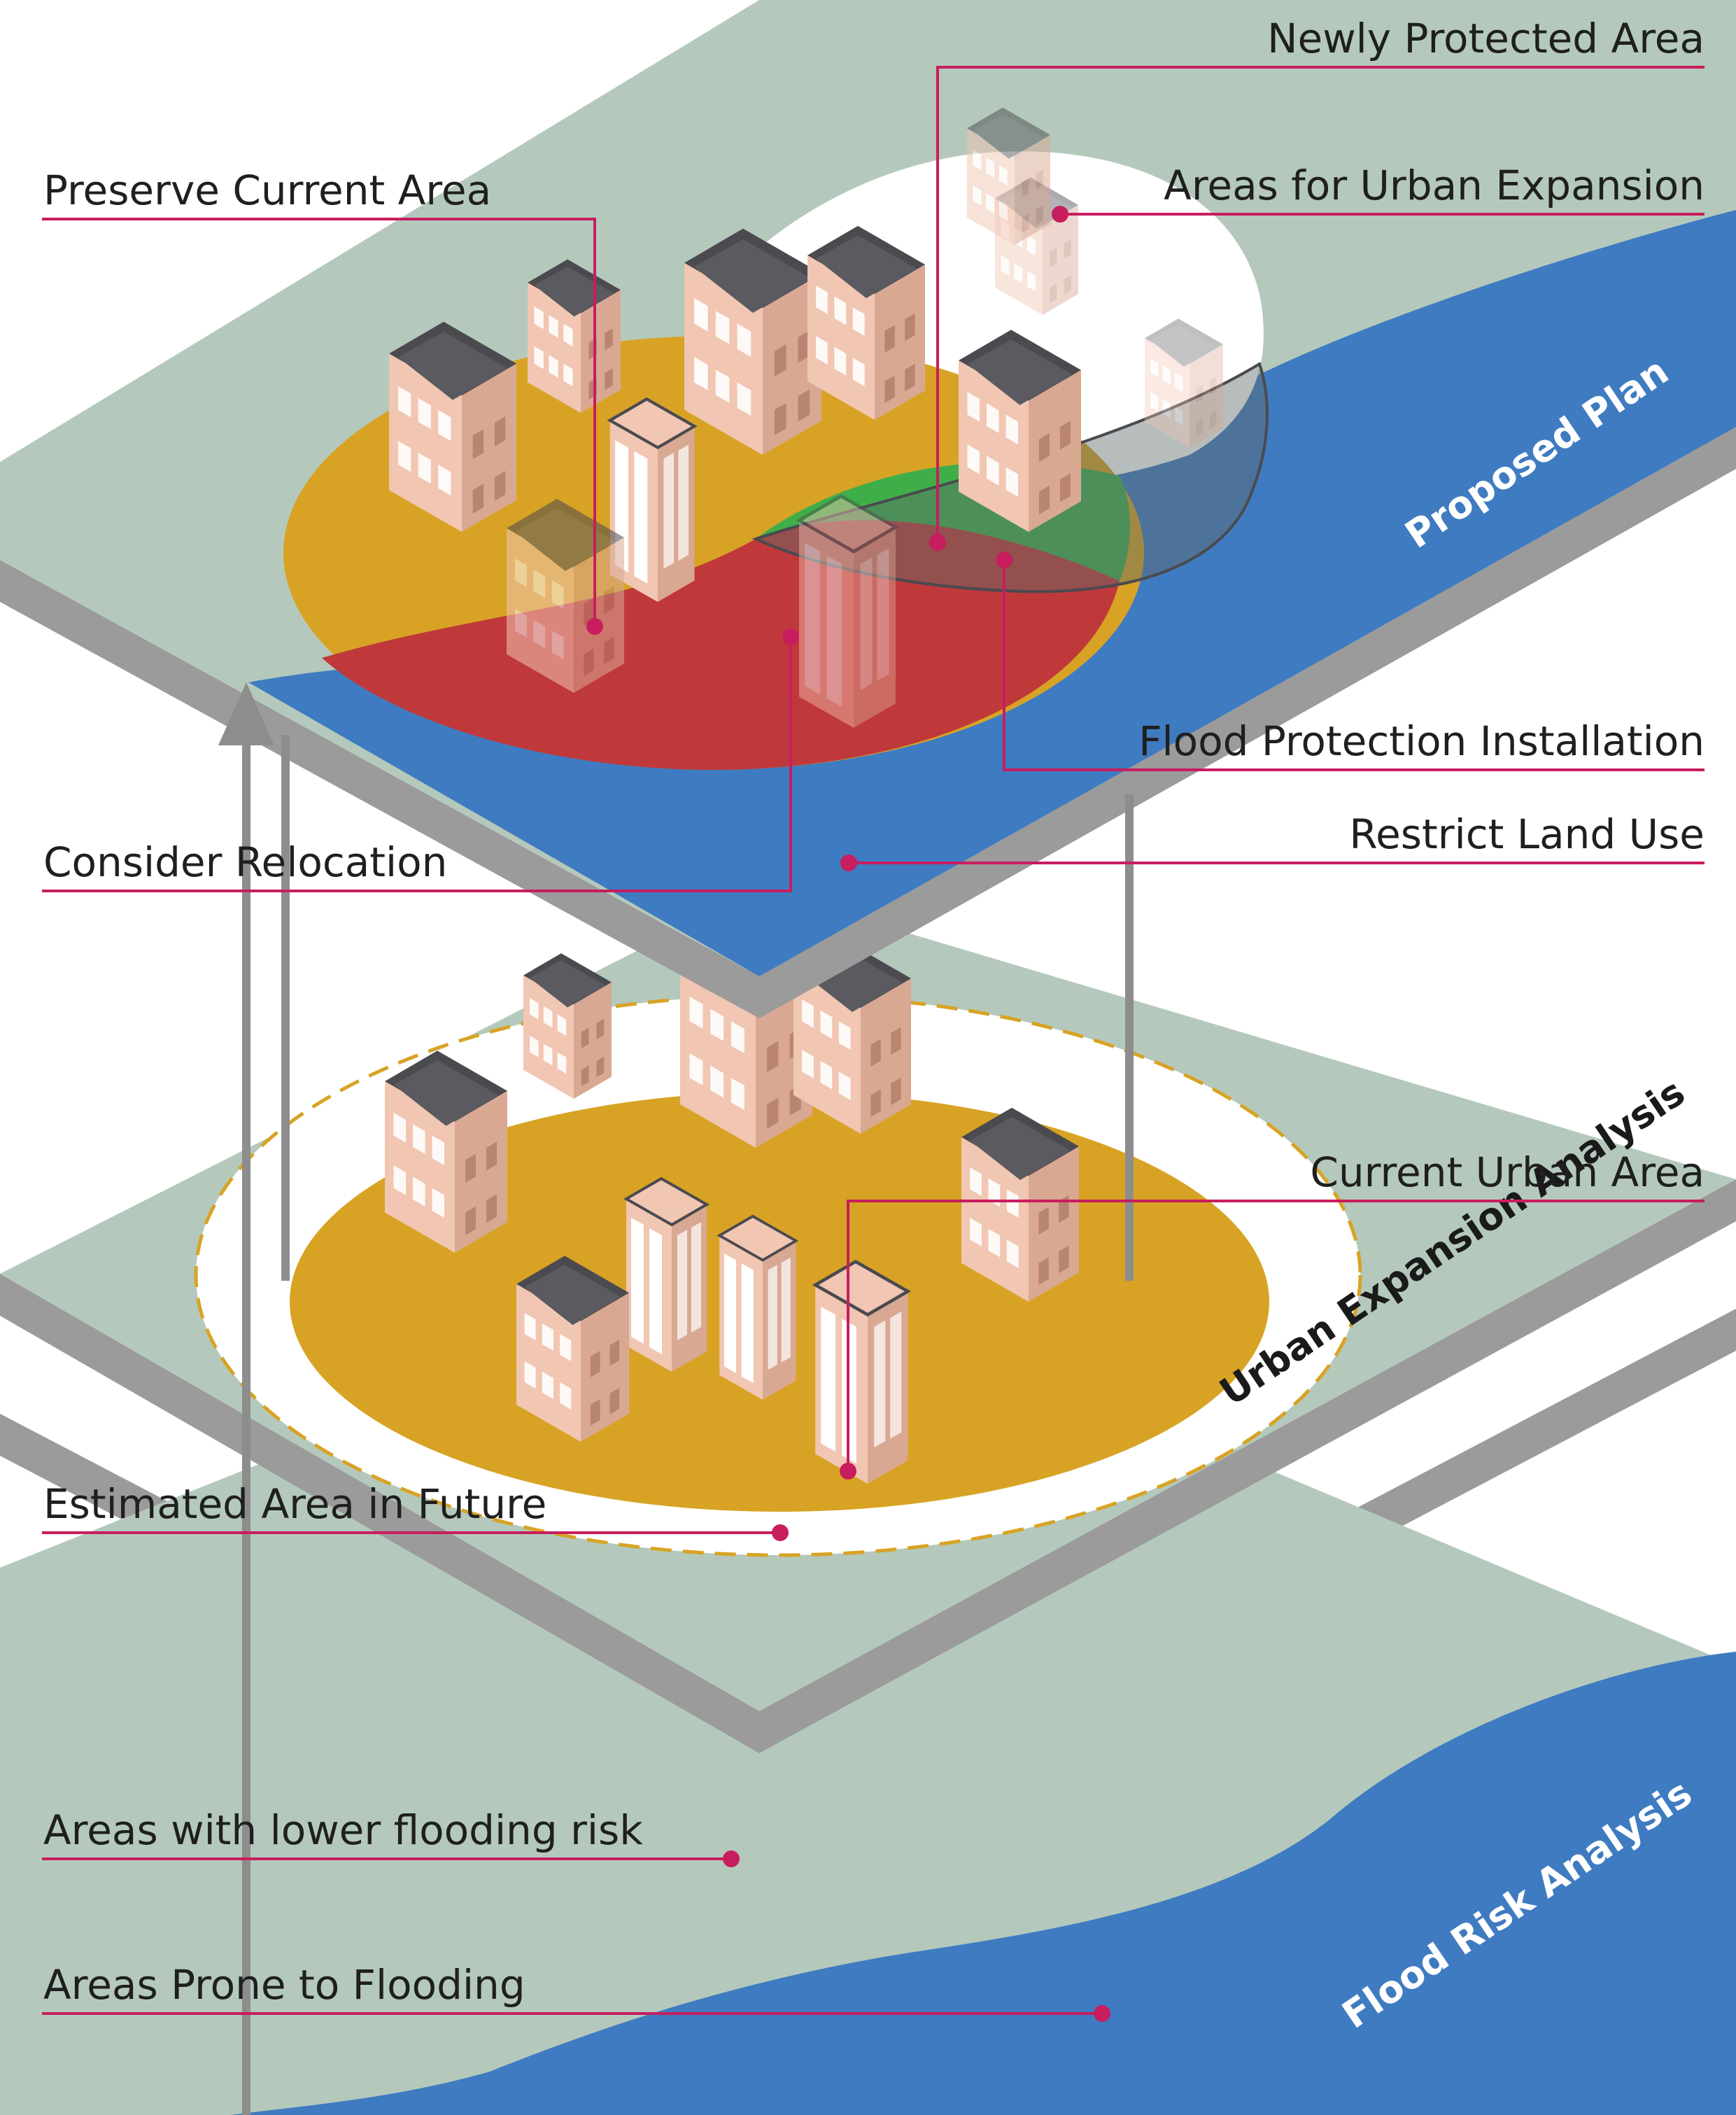 This screenshot has height=2115, width=1736. What do you see at coordinates (417, 765) in the screenshot?
I see `leader-relocation` at bounding box center [417, 765].